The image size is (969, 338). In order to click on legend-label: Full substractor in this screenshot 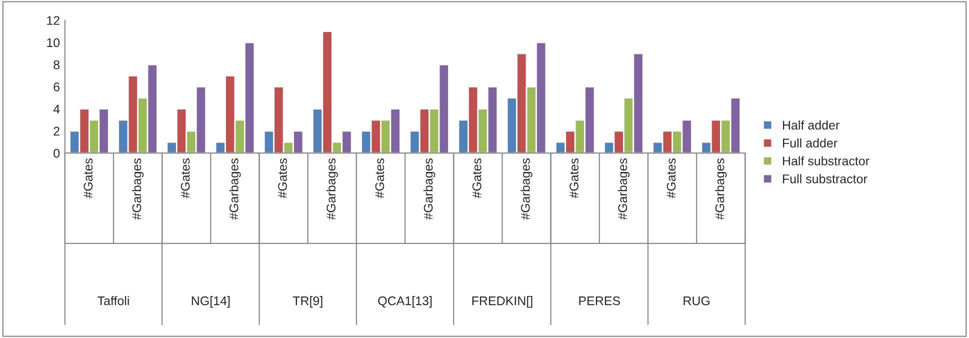, I will do `click(825, 179)`.